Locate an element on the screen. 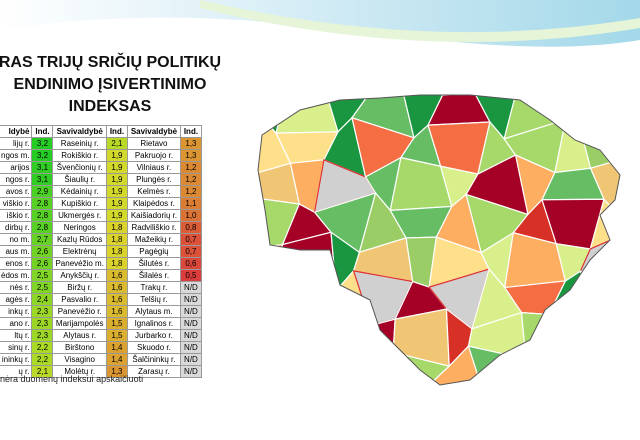 This screenshot has width=640, height=440. table-row: ėdos m. 2,5 Anykščių r. 1,6 Šilalės r. 0,5 is located at coordinates (101, 275).